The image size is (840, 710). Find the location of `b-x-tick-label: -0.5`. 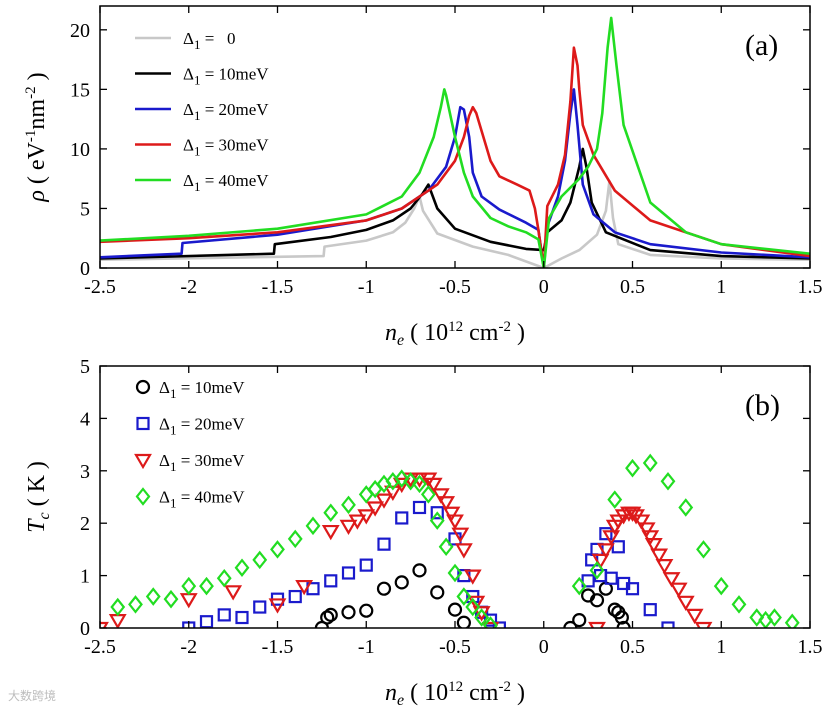

b-x-tick-label: -0.5 is located at coordinates (455, 647).